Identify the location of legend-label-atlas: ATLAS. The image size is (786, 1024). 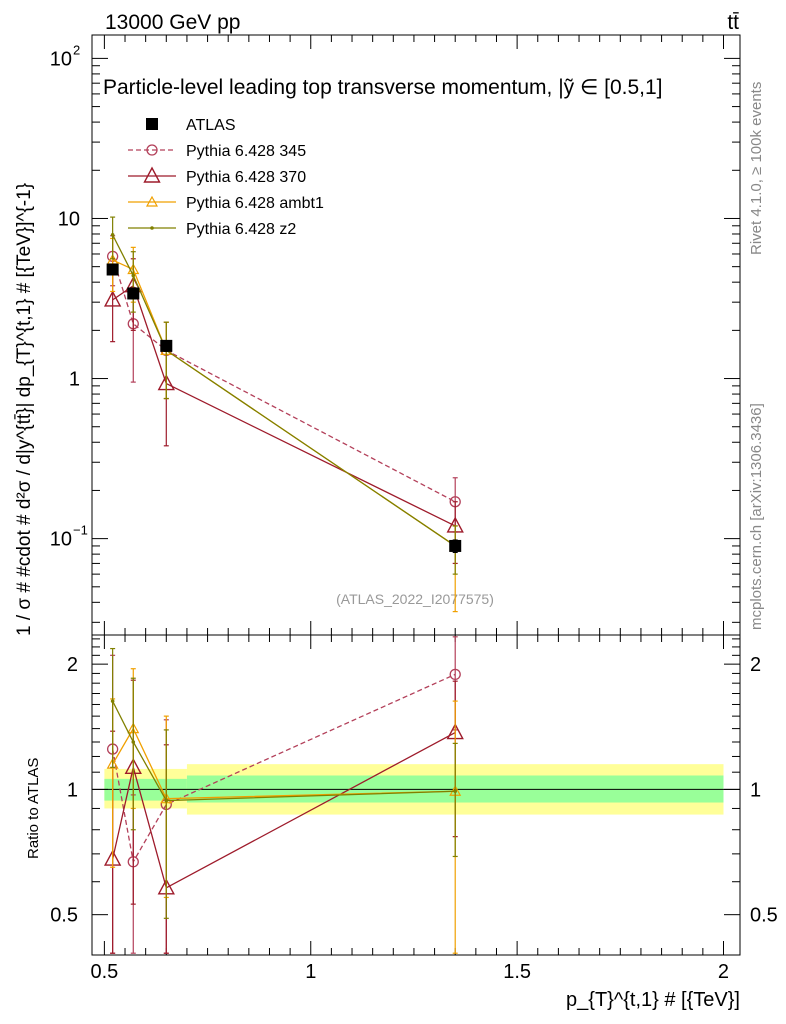
(211, 125).